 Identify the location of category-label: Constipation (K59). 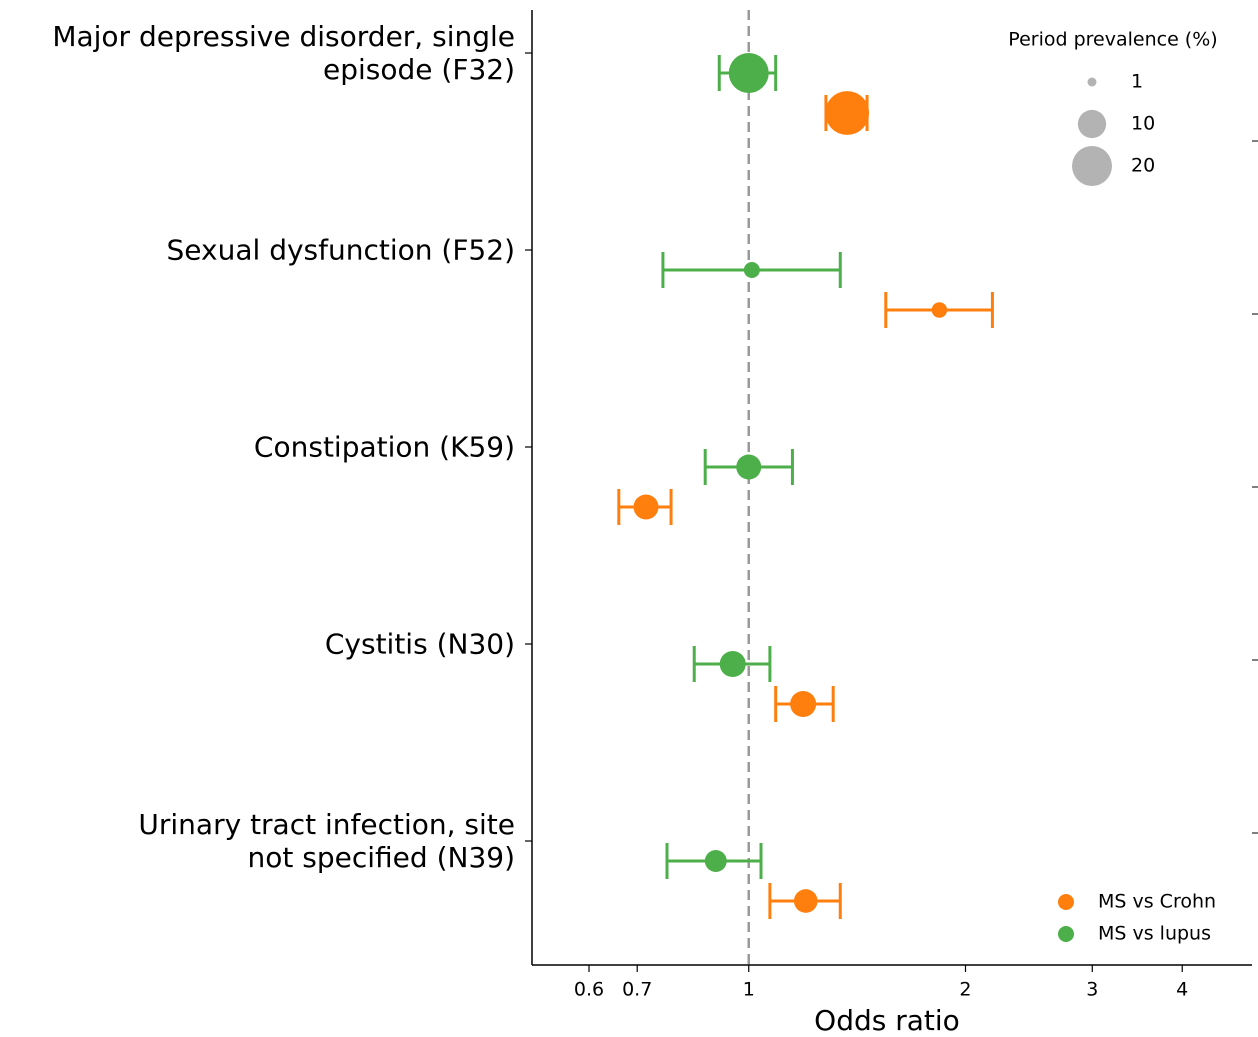
(384, 447).